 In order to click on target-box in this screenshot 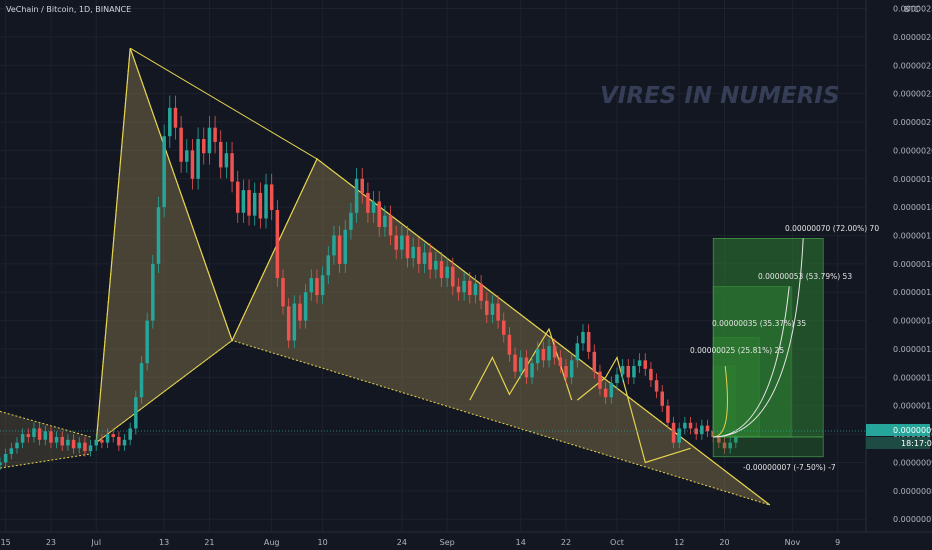, I will do `click(768, 338)`.